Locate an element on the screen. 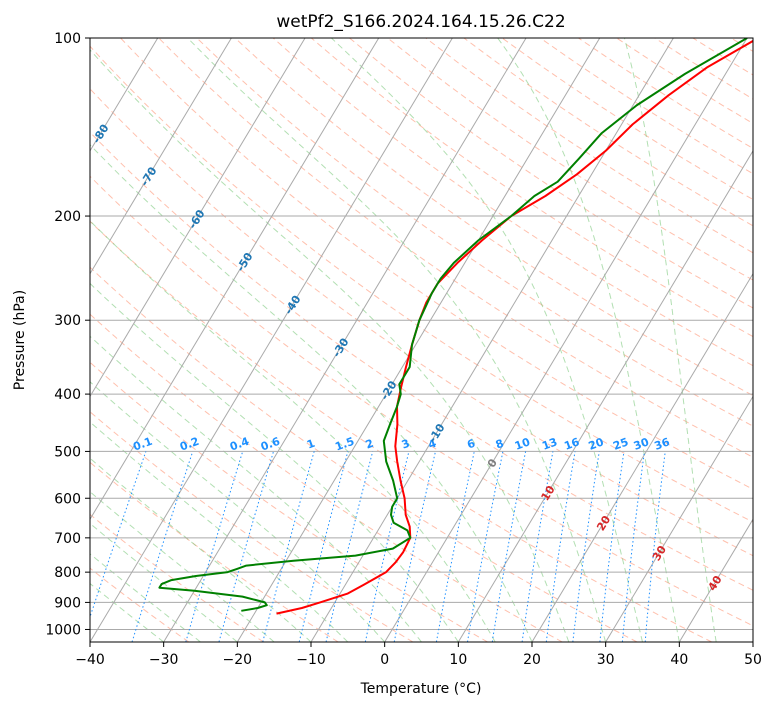  isotherm-label: -40 is located at coordinates (293, 305).